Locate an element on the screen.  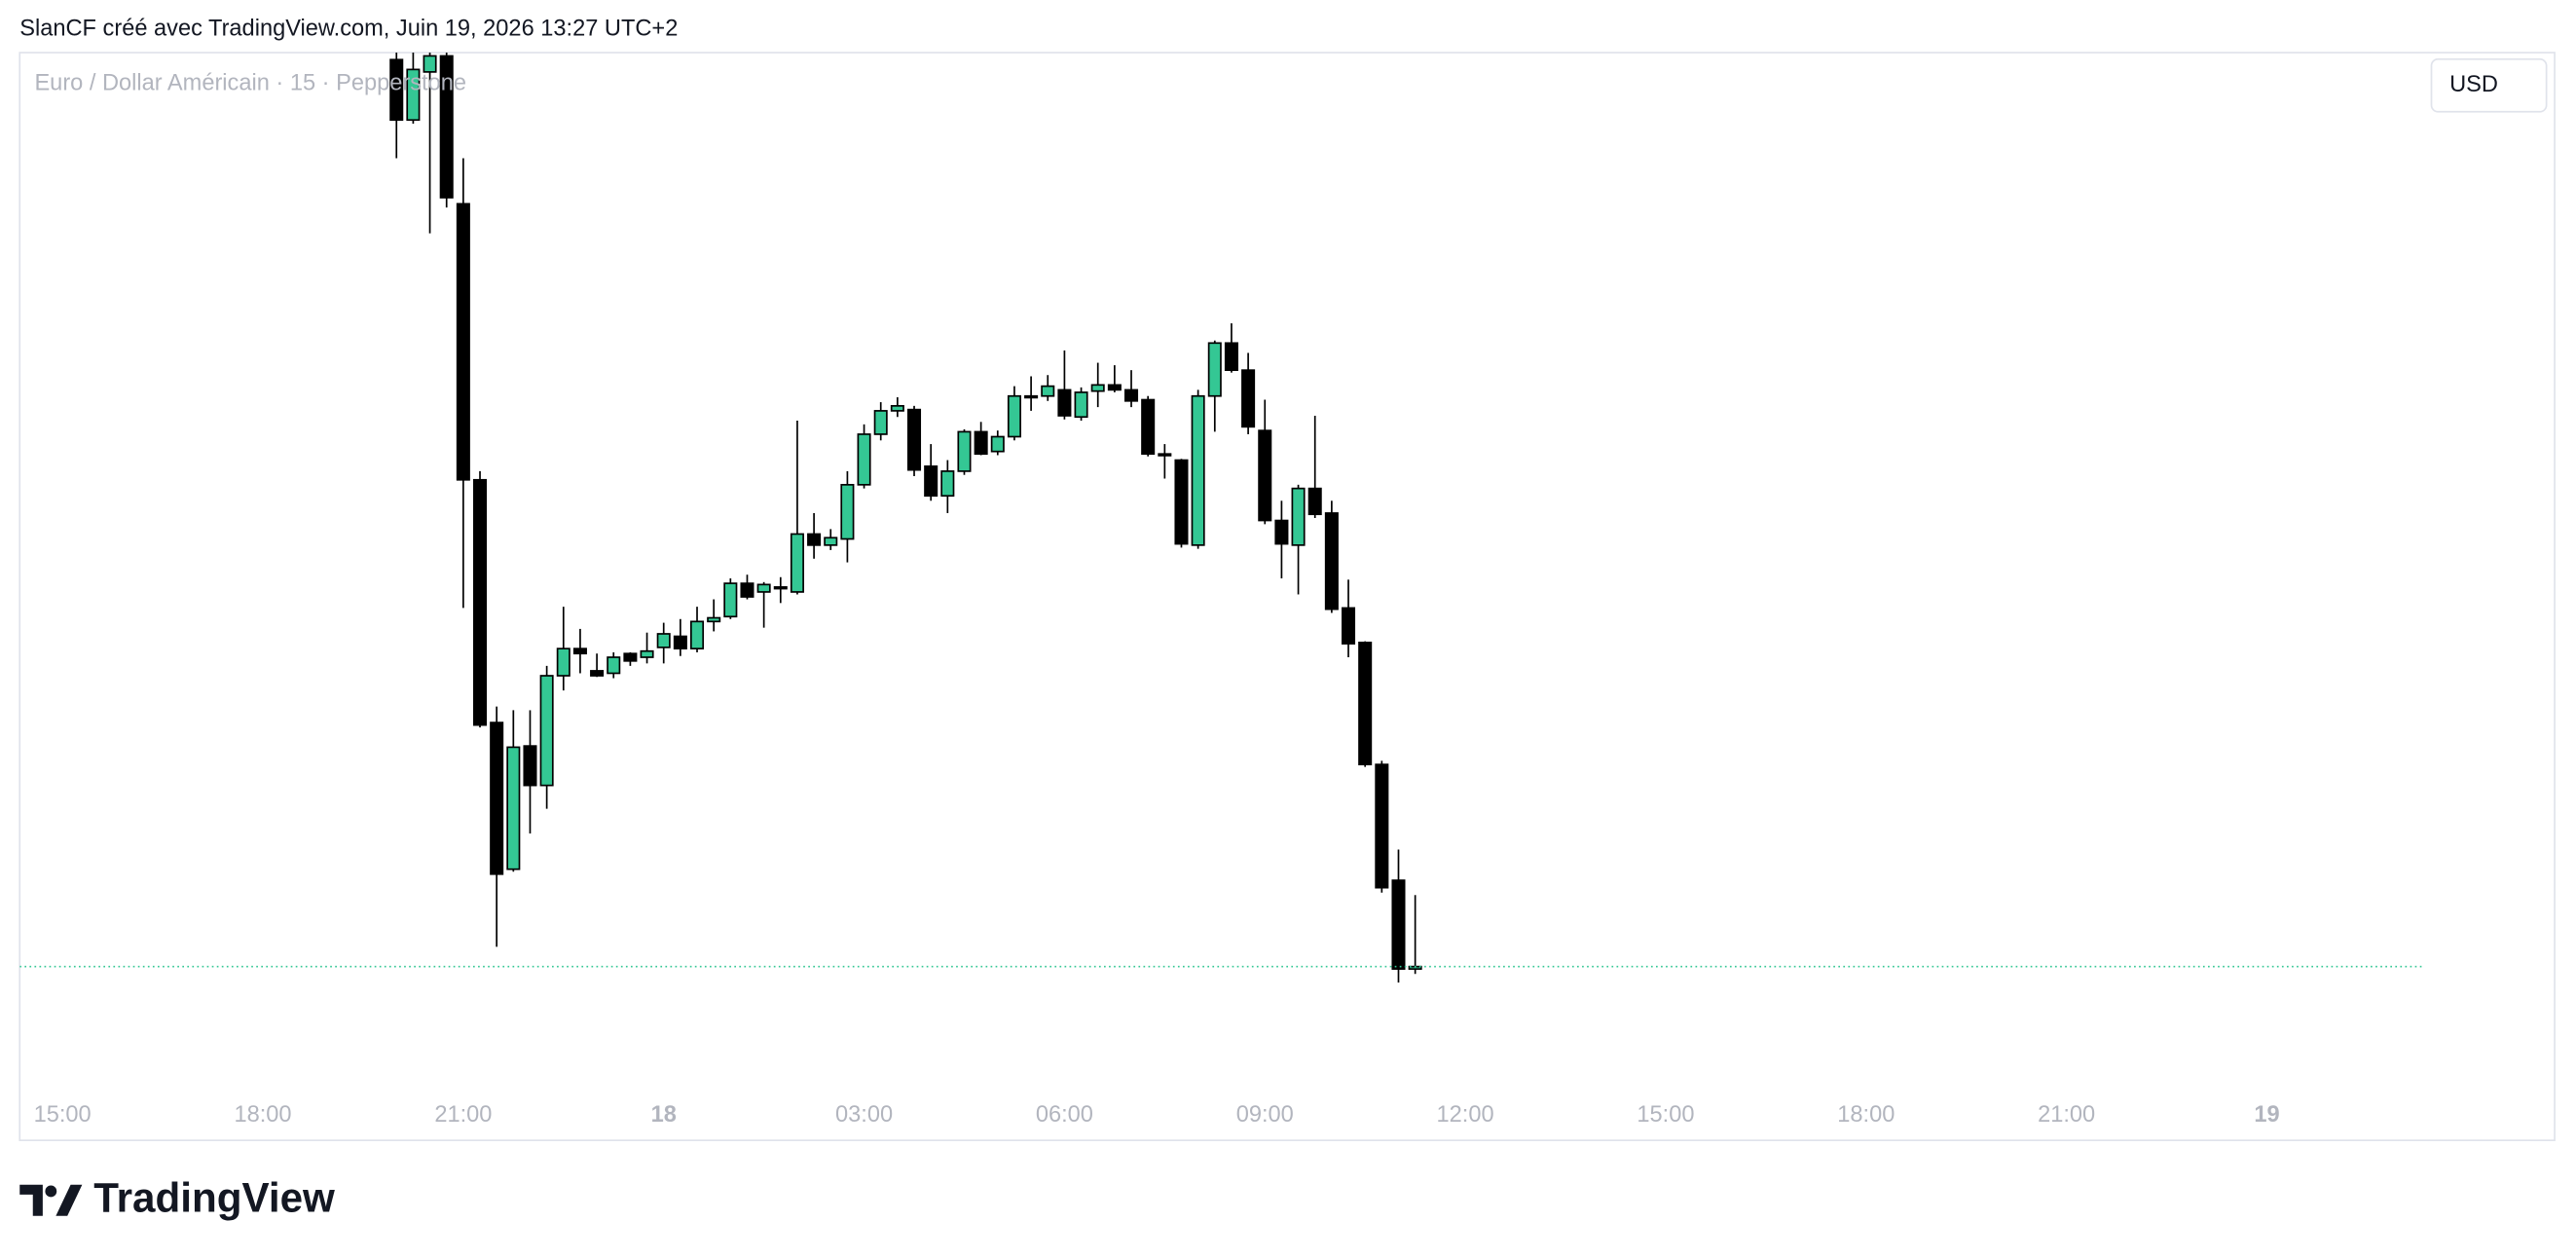
y-tick-label: 1,14750 is located at coordinates (2492, 979).